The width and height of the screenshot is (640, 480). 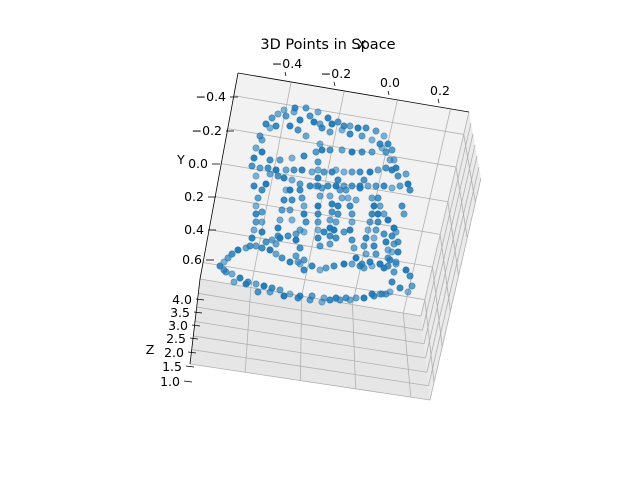 I want to click on z-tick-label: 2.5, so click(x=176, y=338).